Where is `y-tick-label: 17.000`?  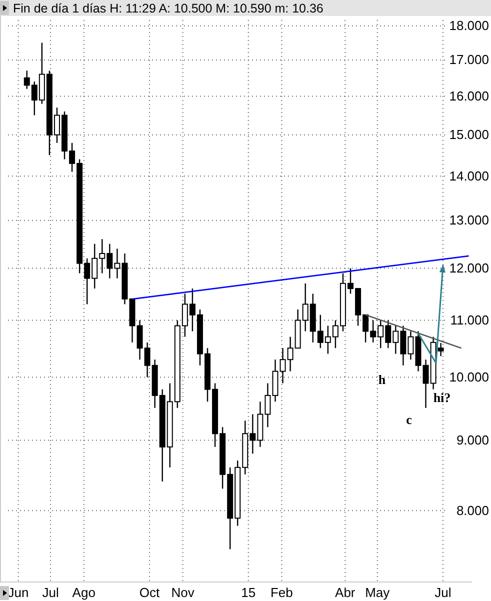
y-tick-label: 17.000 is located at coordinates (469, 60).